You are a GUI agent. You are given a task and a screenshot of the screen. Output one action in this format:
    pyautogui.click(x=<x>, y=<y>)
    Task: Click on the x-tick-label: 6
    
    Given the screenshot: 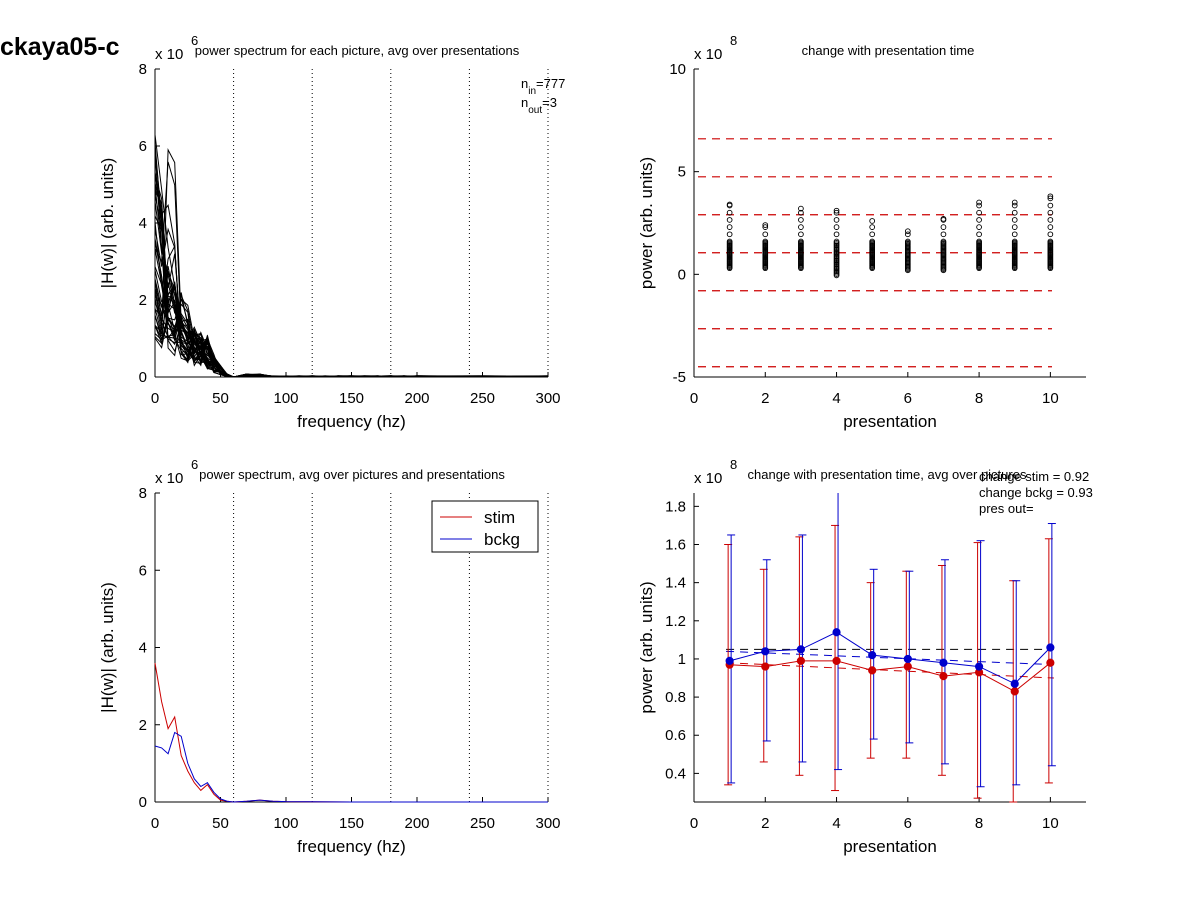 What is the action you would take?
    pyautogui.click(x=908, y=398)
    